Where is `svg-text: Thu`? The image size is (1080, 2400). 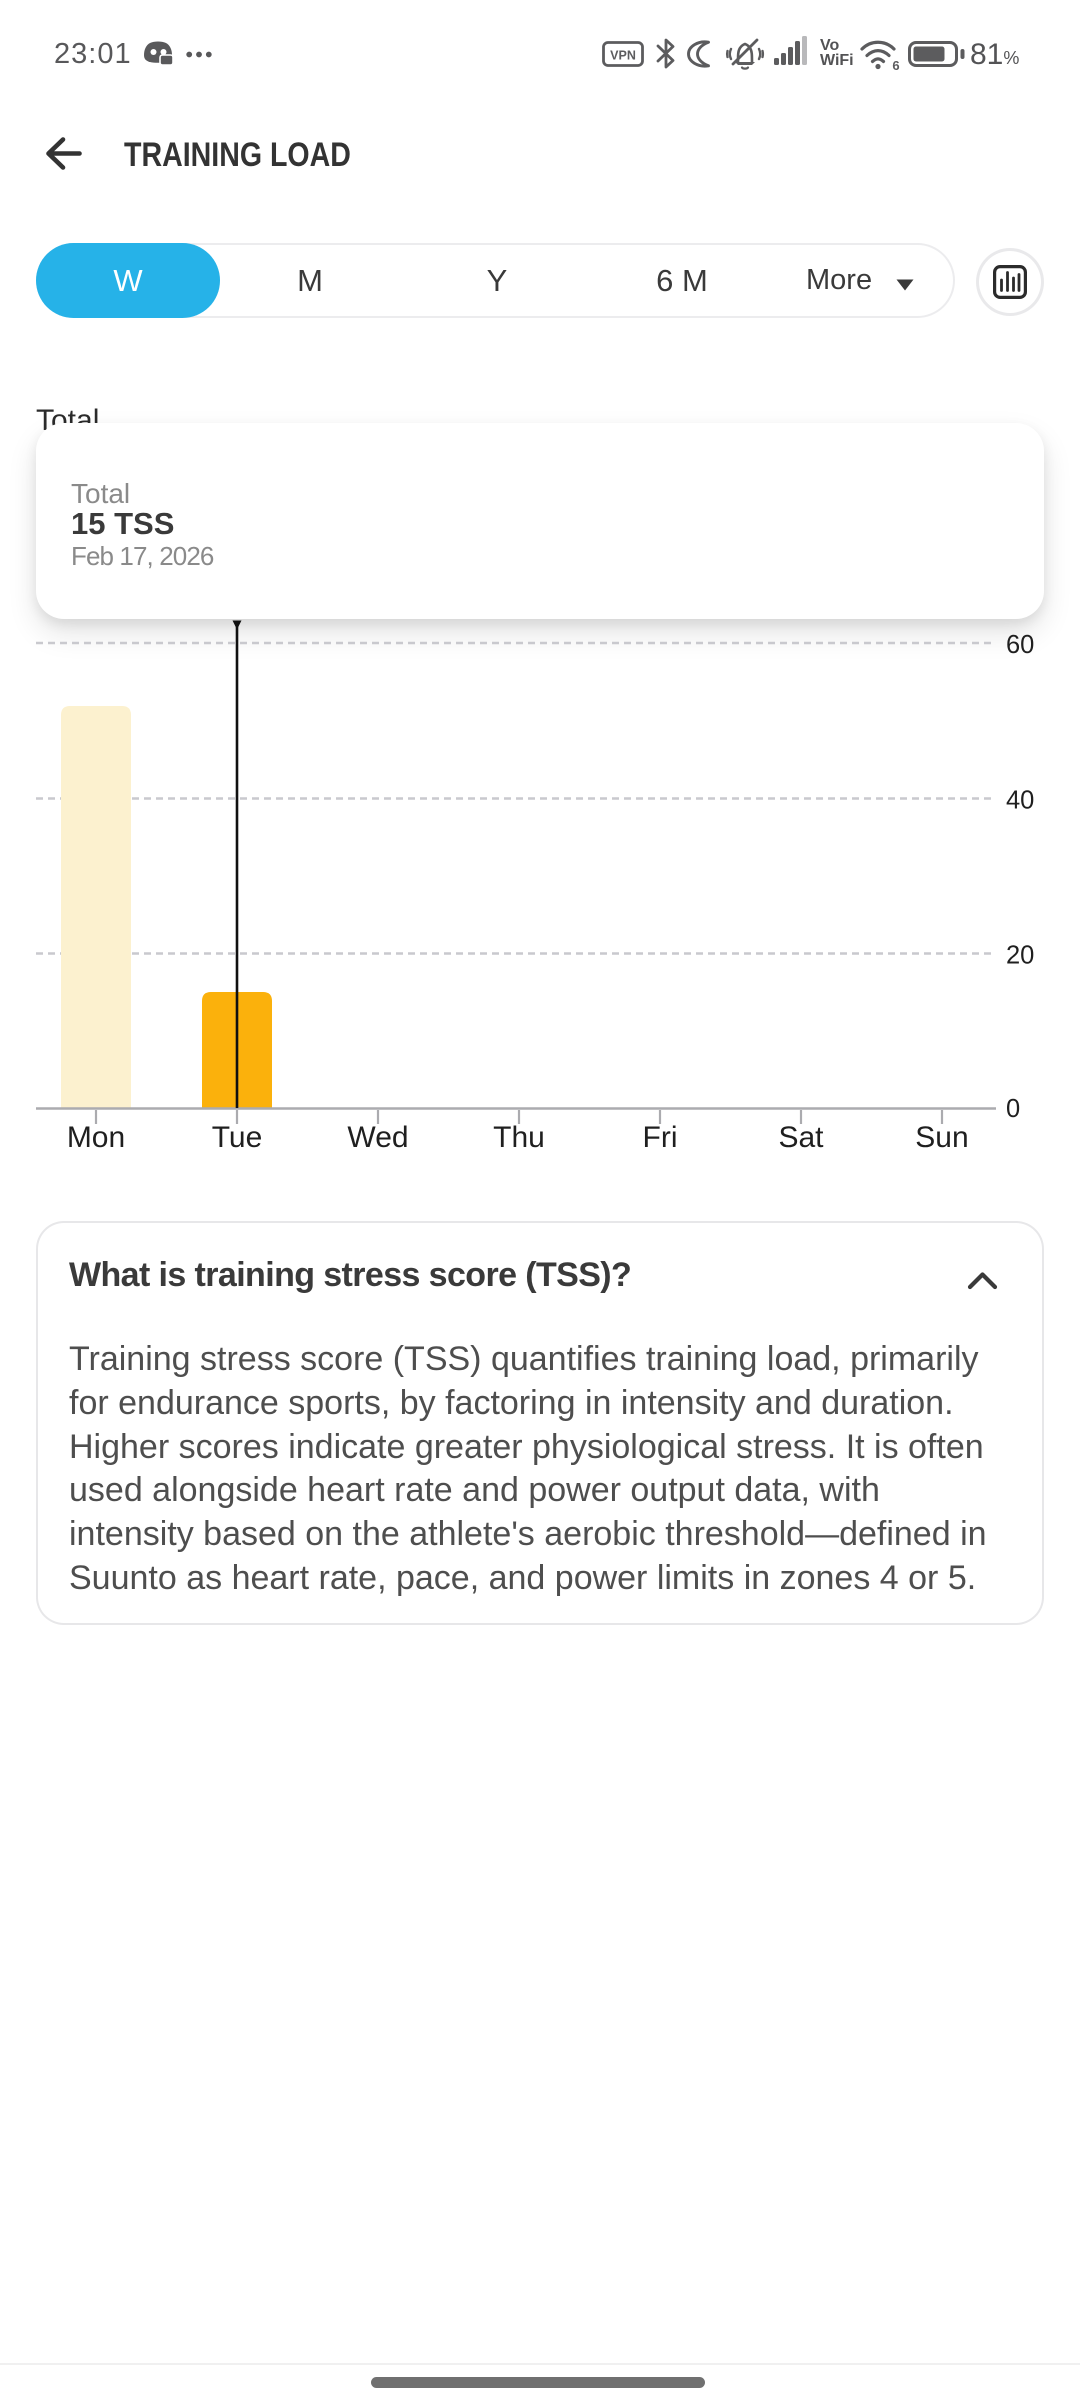
svg-text: Thu is located at coordinates (519, 1137).